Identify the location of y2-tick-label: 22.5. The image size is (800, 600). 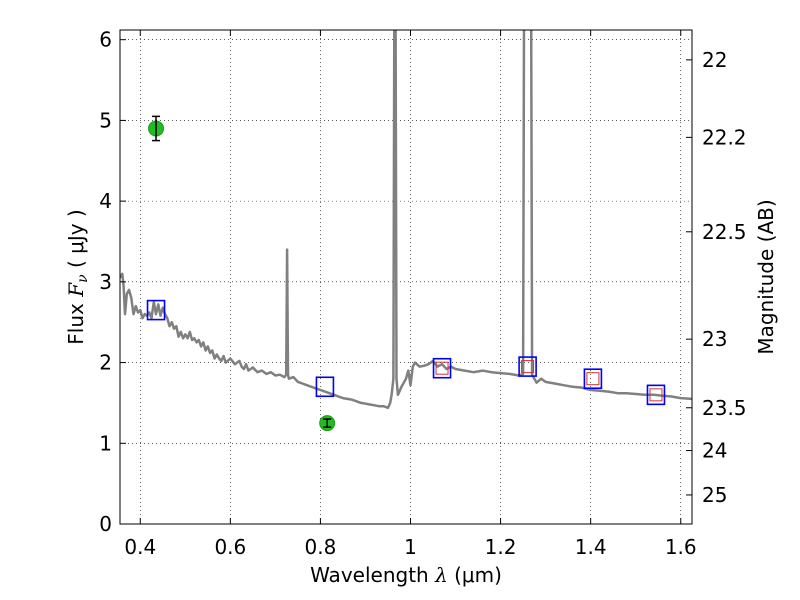
(724, 232).